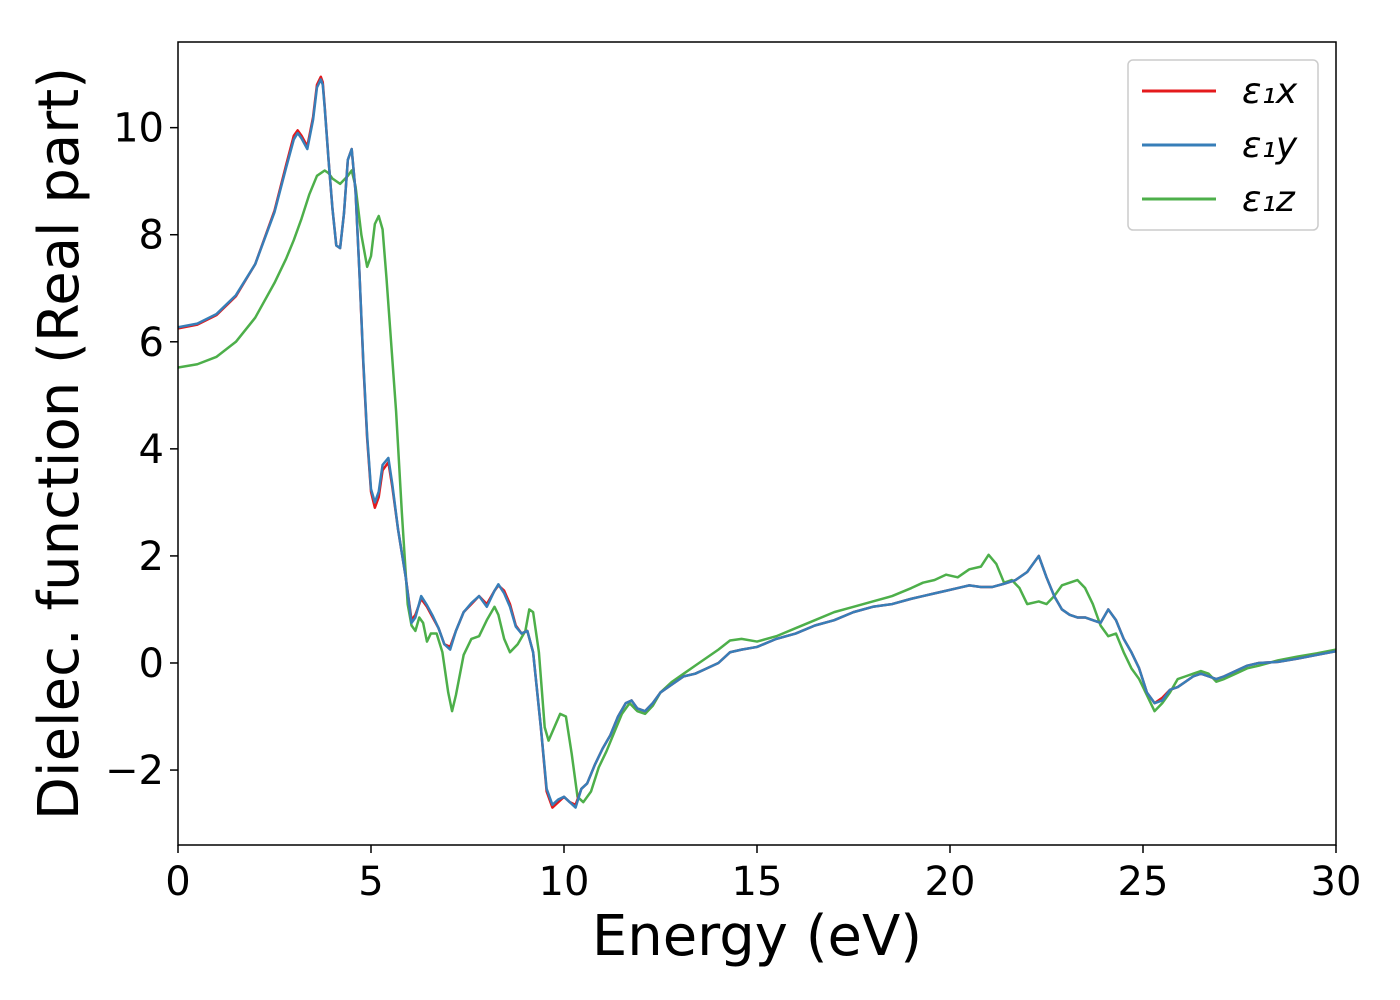 This screenshot has width=1400, height=1000. I want to click on x-tick-label: 10, so click(564, 882).